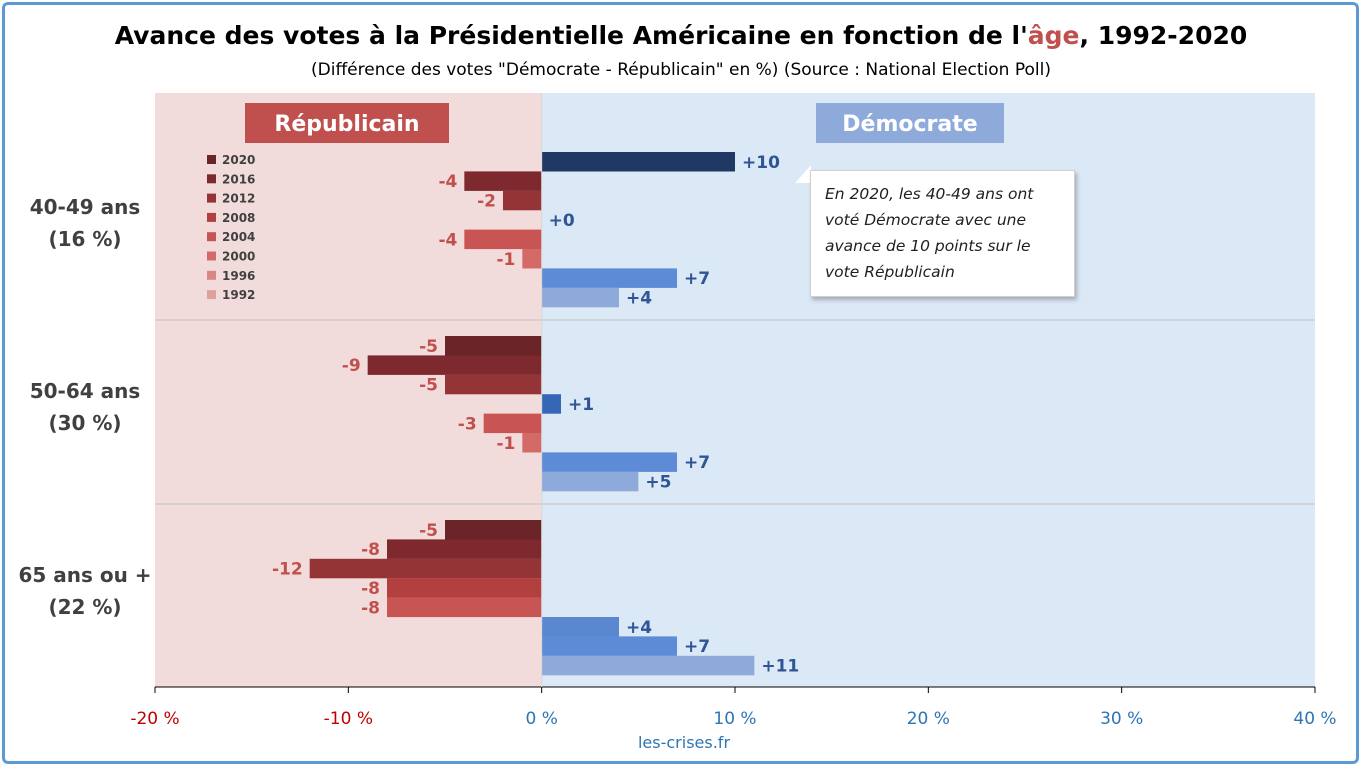 Image resolution: width=1361 pixels, height=766 pixels. I want to click on x-tick-label: 40 %, so click(1314, 719).